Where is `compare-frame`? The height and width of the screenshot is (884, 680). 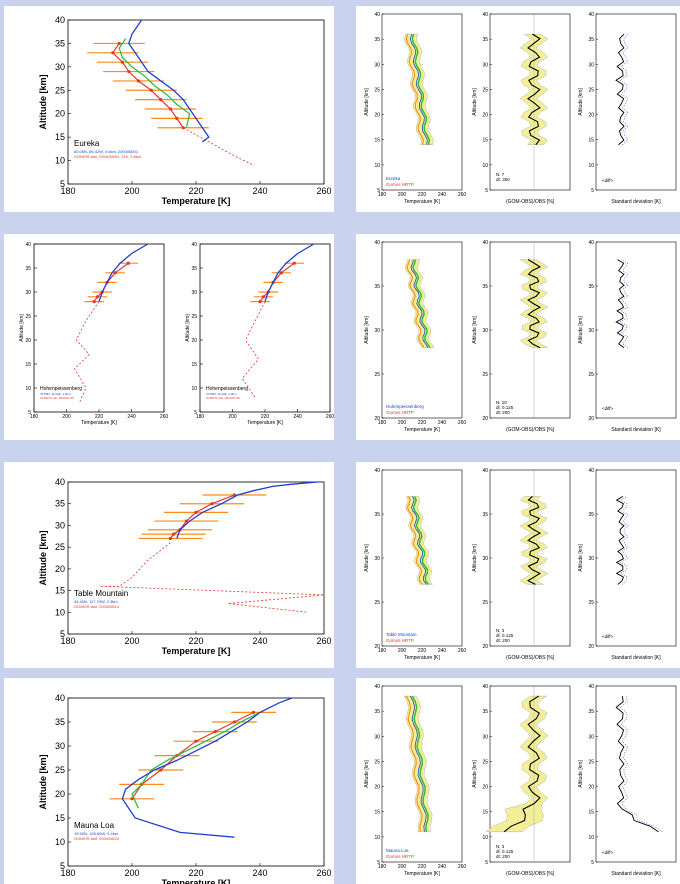 compare-frame is located at coordinates (422, 774).